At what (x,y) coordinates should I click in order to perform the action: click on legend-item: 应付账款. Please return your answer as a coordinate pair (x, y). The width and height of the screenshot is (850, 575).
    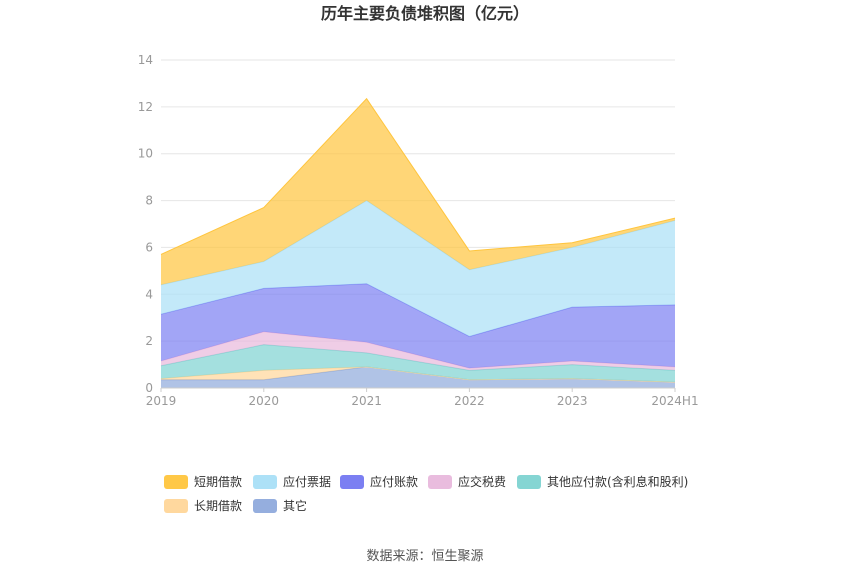
    Looking at the image, I should click on (379, 481).